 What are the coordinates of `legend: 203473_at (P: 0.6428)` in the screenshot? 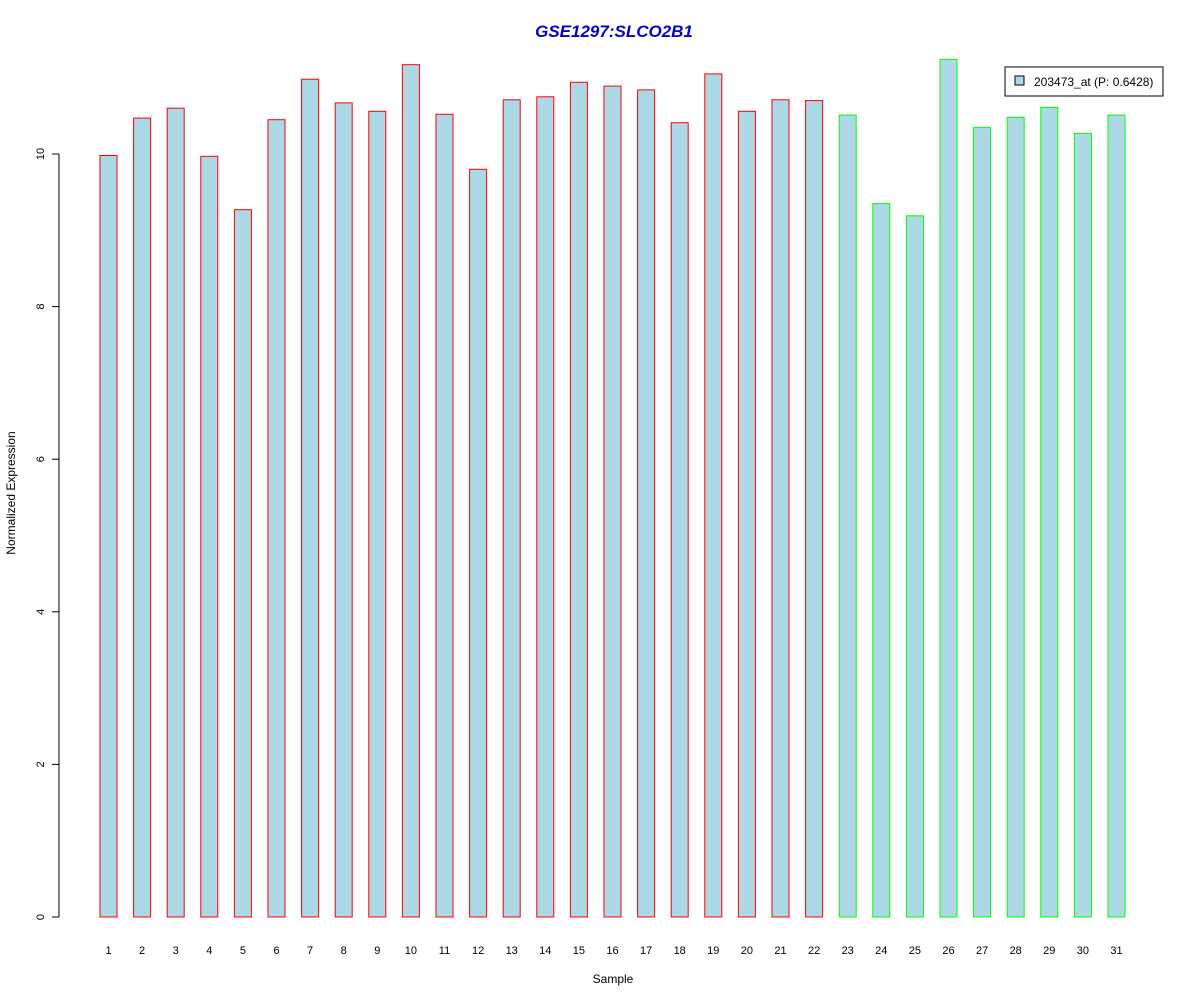 It's located at (1084, 81).